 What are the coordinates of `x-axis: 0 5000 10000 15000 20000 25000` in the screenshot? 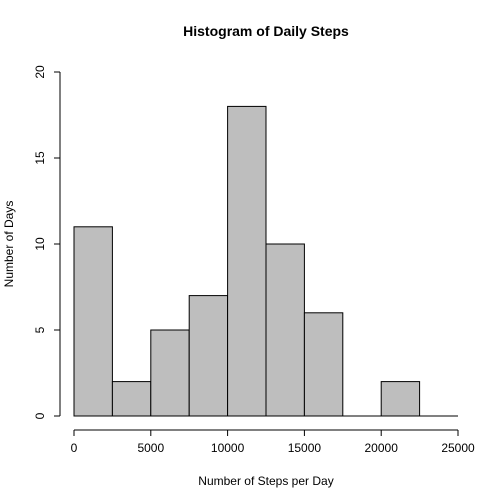 It's located at (273, 442).